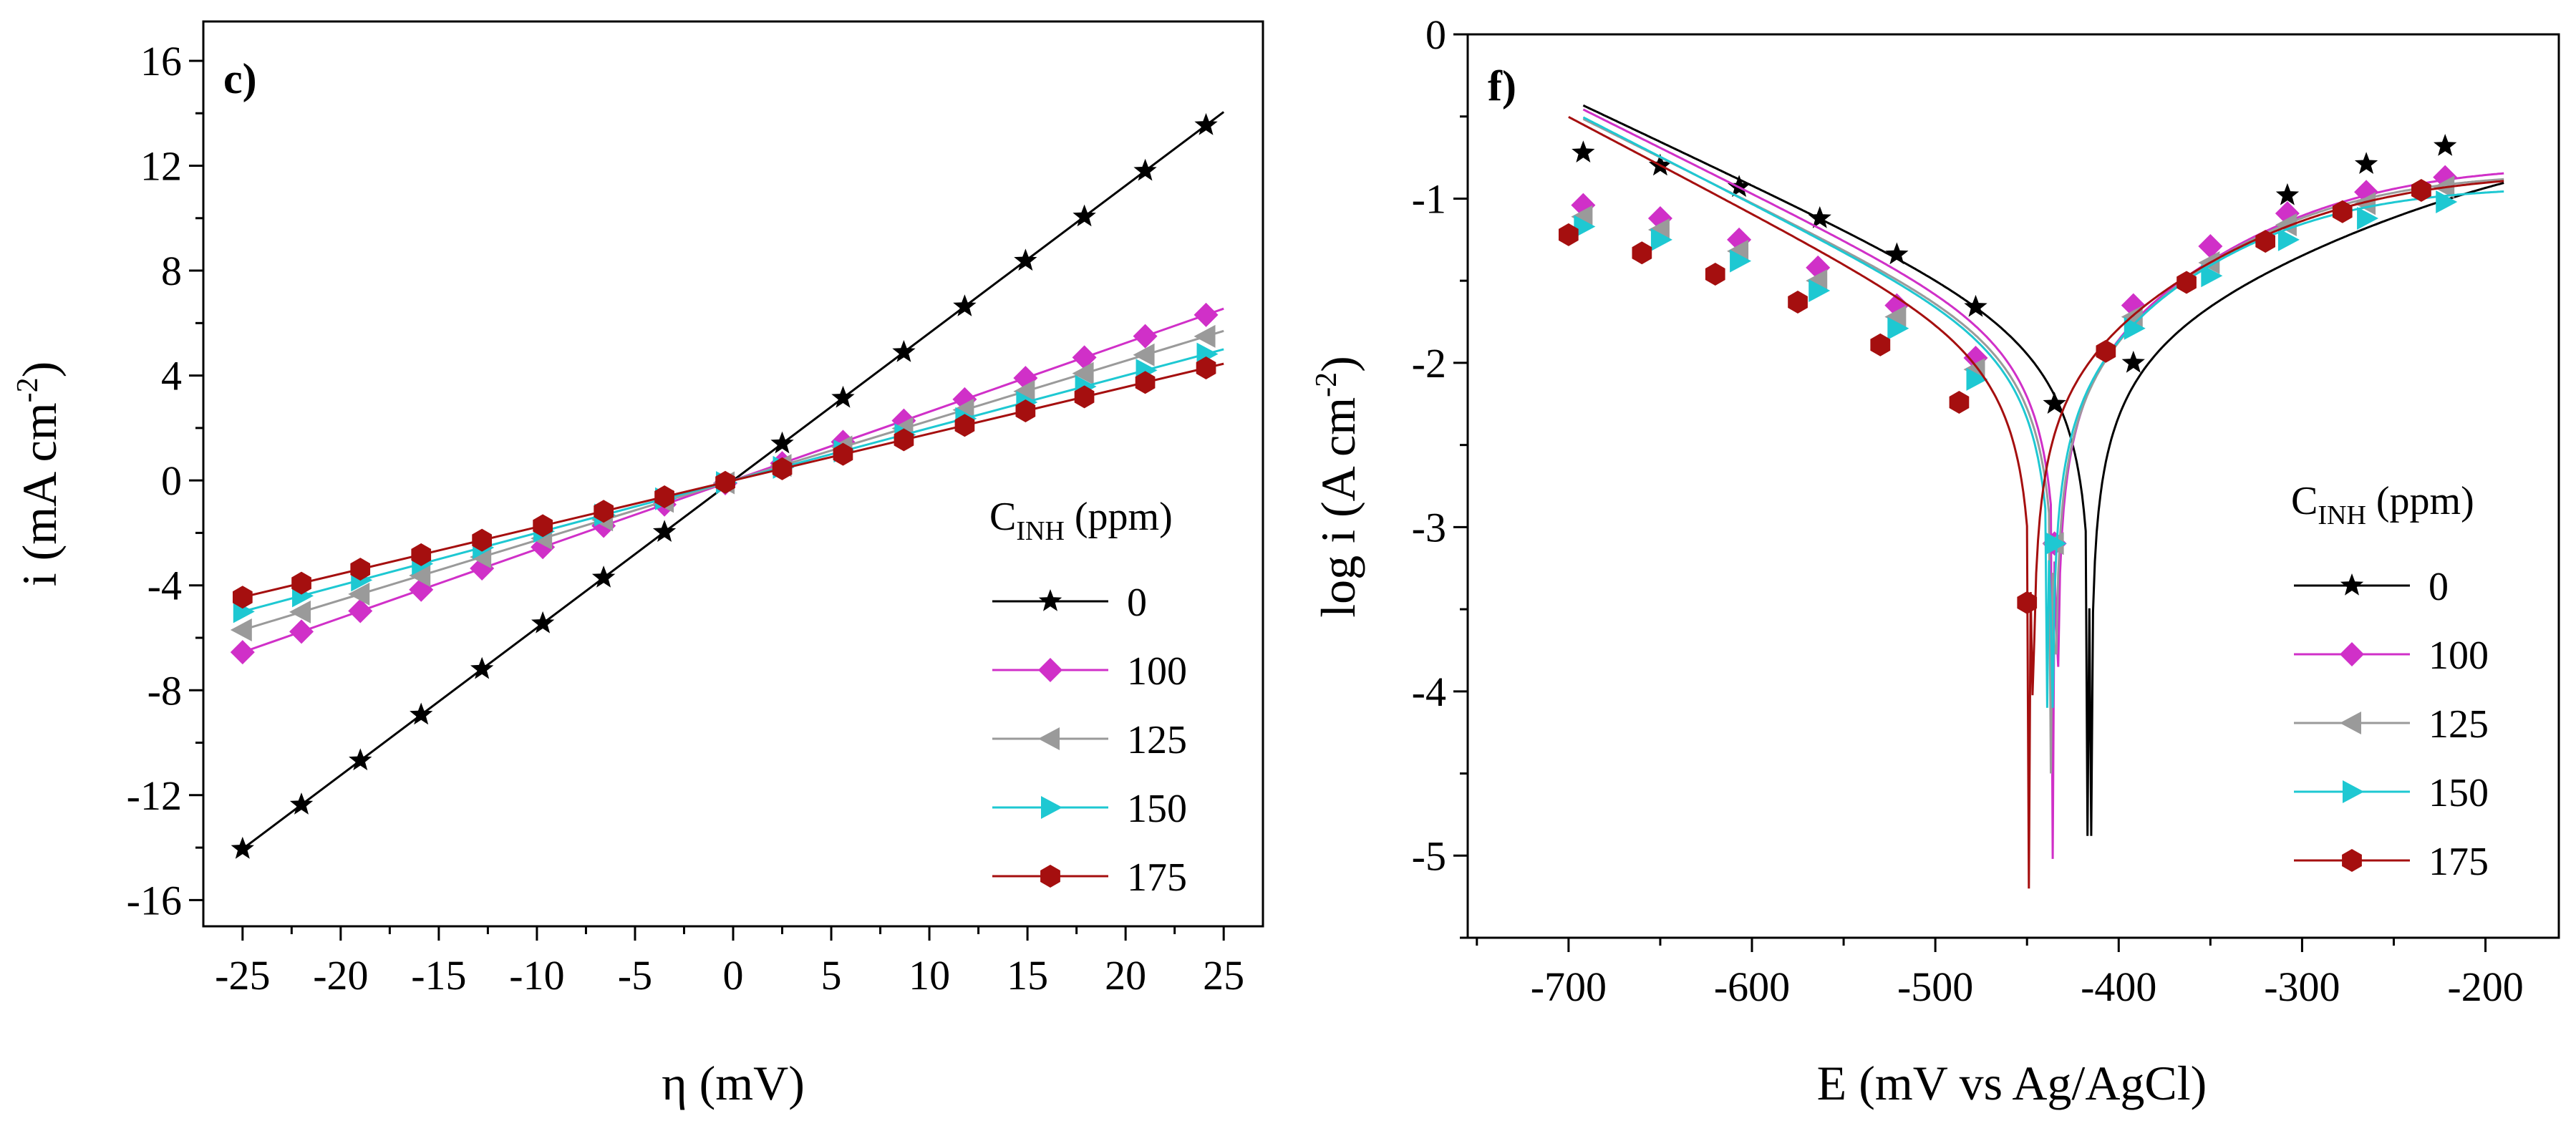  I want to click on panel-c-y-tick-label: 4, so click(172, 376).